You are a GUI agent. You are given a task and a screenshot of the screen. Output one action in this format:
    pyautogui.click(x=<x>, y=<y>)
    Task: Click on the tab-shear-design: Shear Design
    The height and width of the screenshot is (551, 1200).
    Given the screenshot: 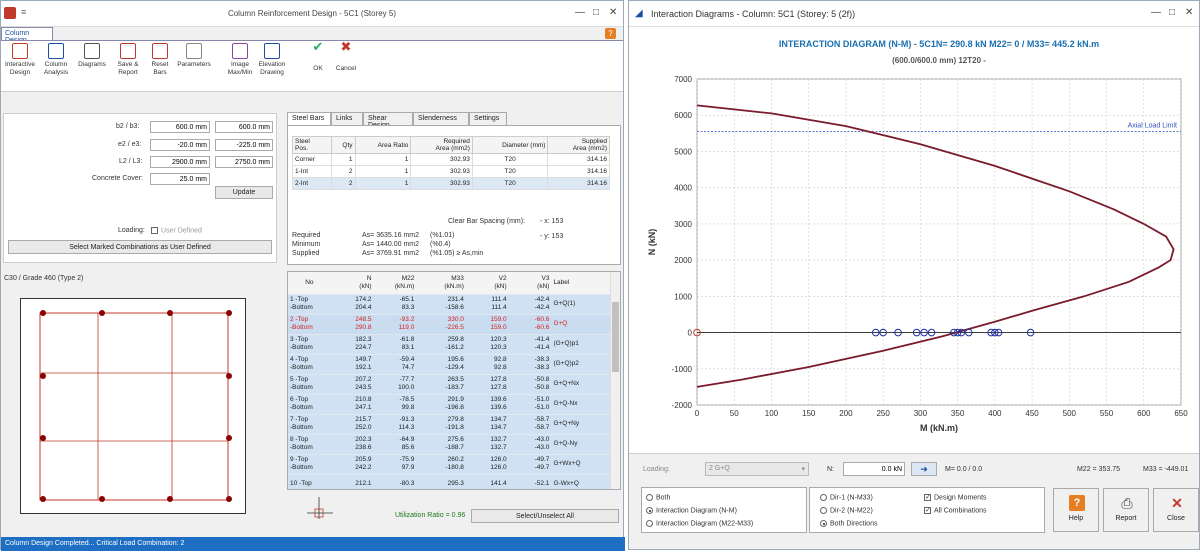 What is the action you would take?
    pyautogui.click(x=388, y=120)
    